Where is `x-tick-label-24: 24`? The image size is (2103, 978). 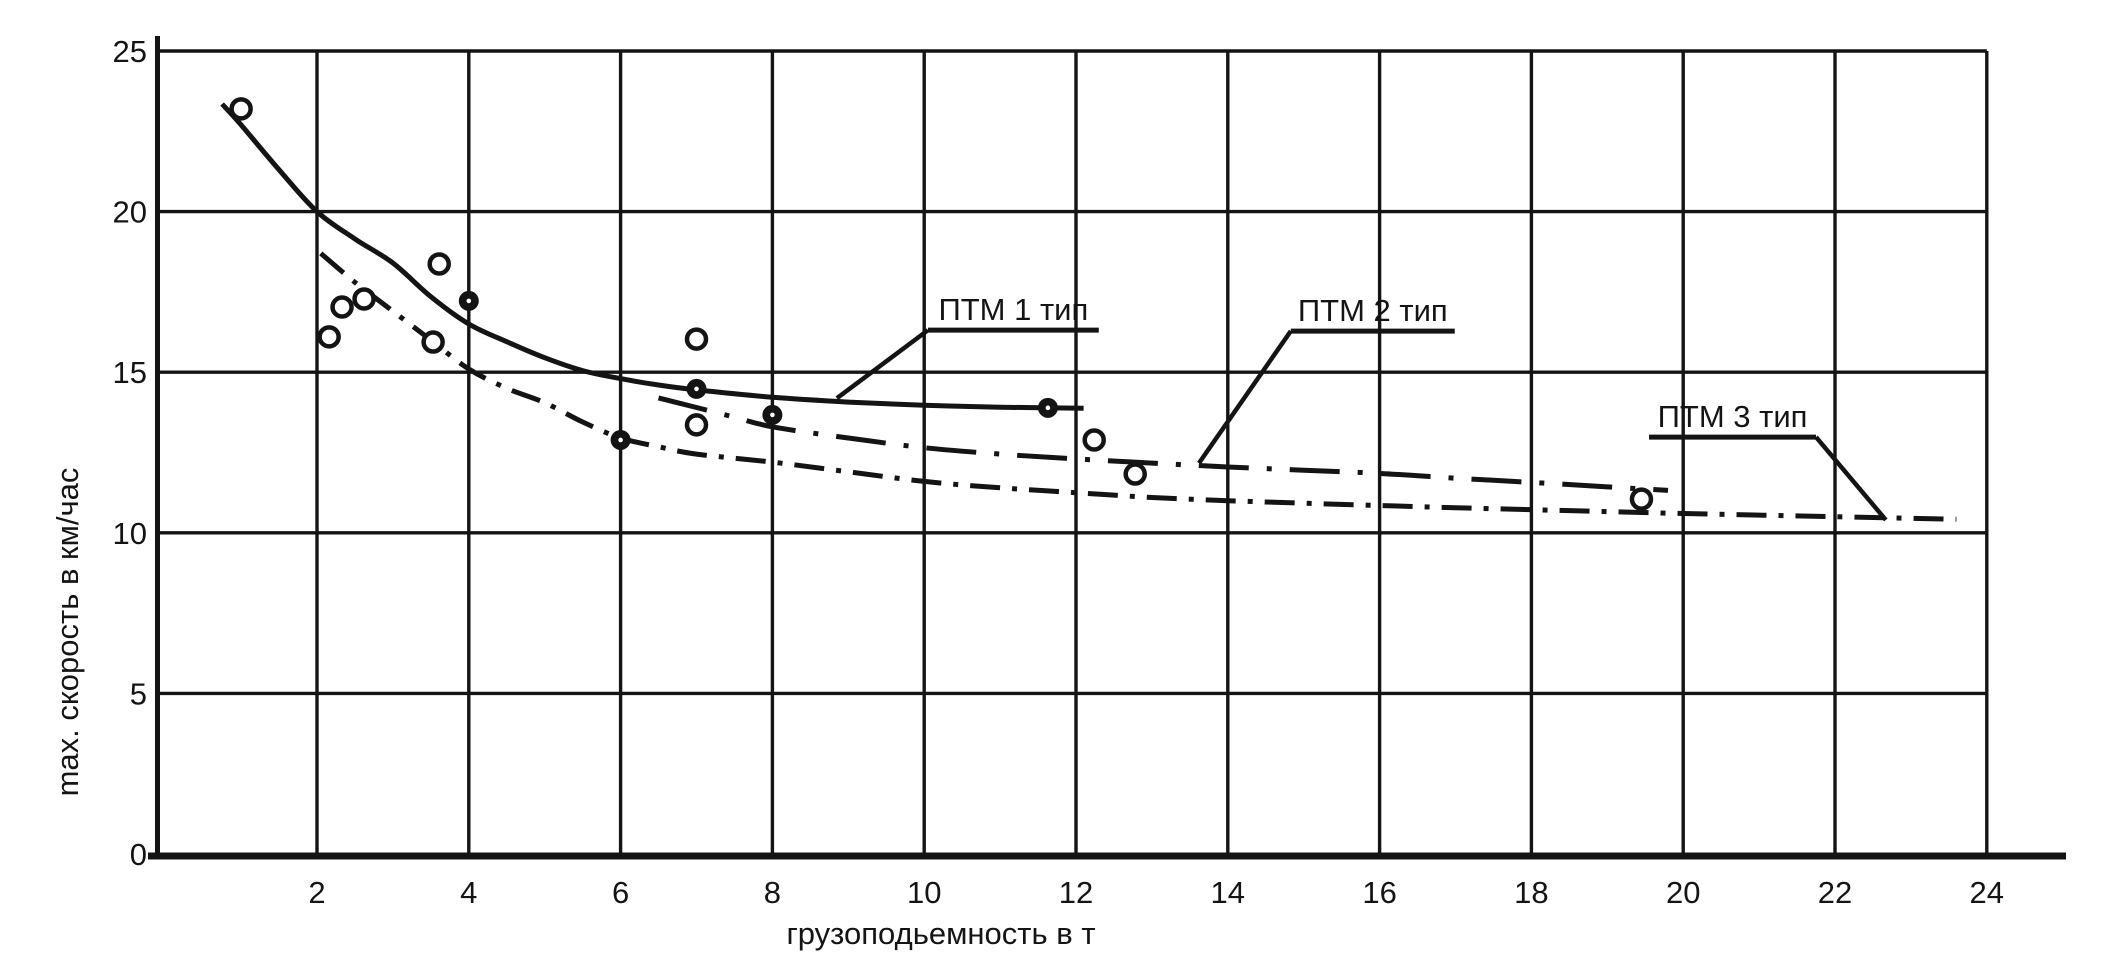 x-tick-label-24: 24 is located at coordinates (1987, 892).